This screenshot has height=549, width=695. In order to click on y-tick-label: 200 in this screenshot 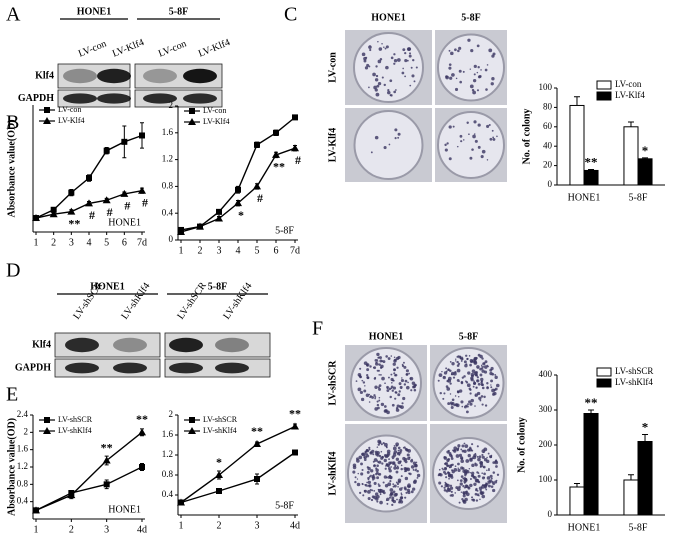, I will do `click(546, 444)`.